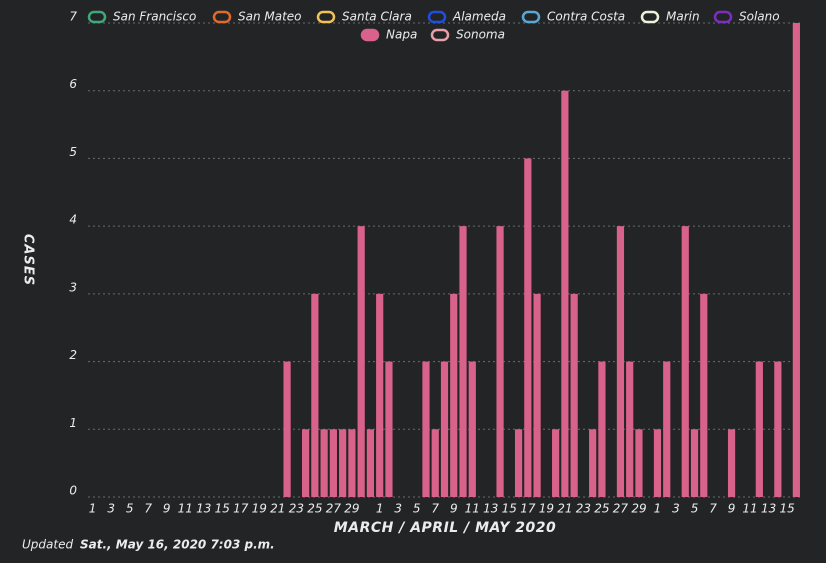  I want to click on legend-label: Solano, so click(759, 17).